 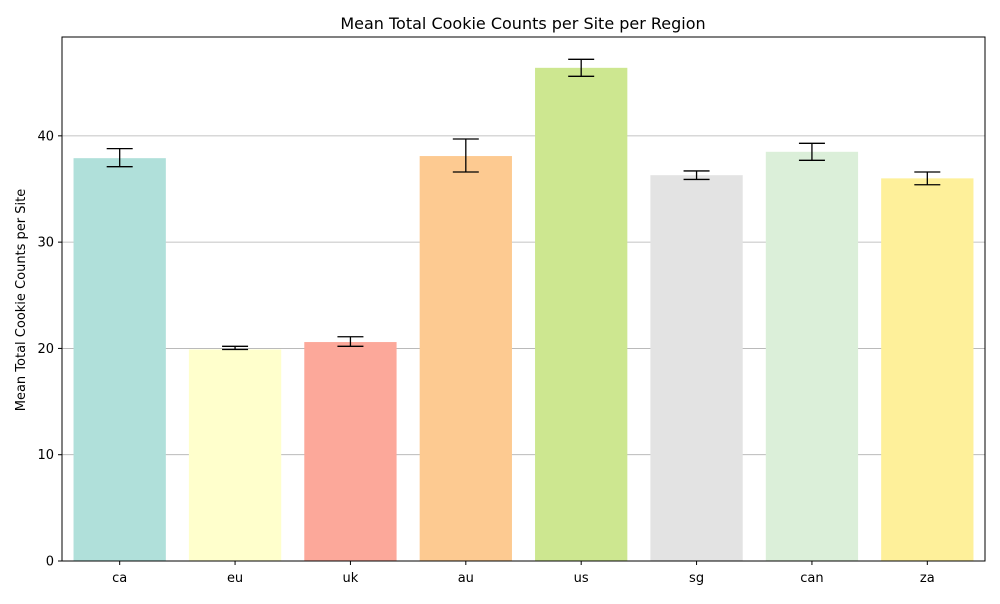 What do you see at coordinates (581, 578) in the screenshot?
I see `x-tick-label-us: us` at bounding box center [581, 578].